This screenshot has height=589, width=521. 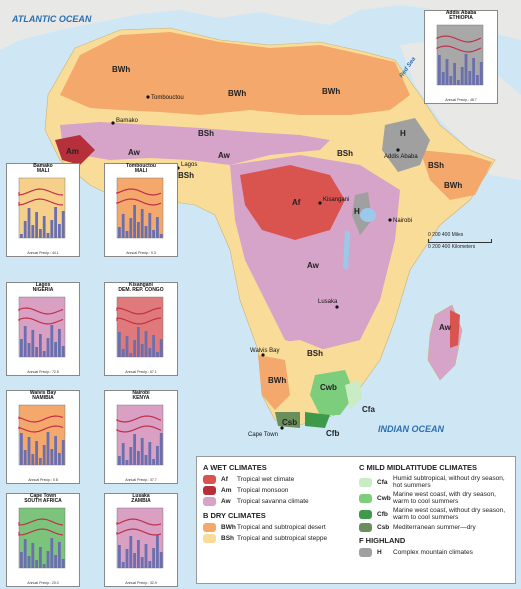 What do you see at coordinates (434, 552) in the screenshot?
I see `legend-row-h: H Complex mountain climates` at bounding box center [434, 552].